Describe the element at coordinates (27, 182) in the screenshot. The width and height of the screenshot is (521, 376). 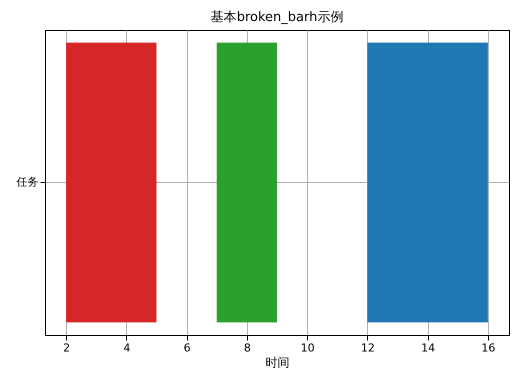
I see `y-tick-label: 任务` at that location.